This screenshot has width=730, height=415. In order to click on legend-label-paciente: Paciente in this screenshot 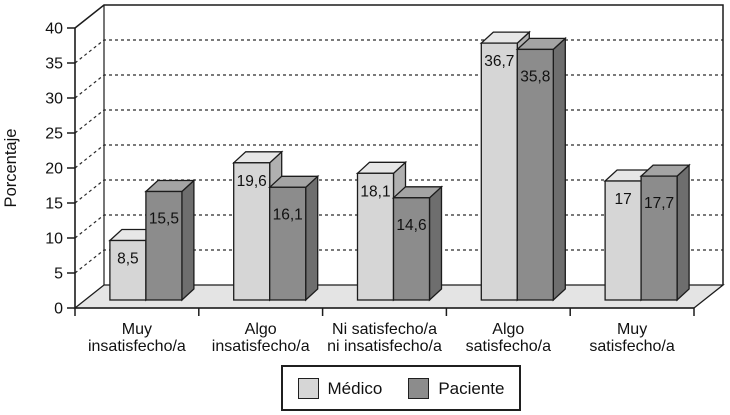, I will do `click(471, 388)`.